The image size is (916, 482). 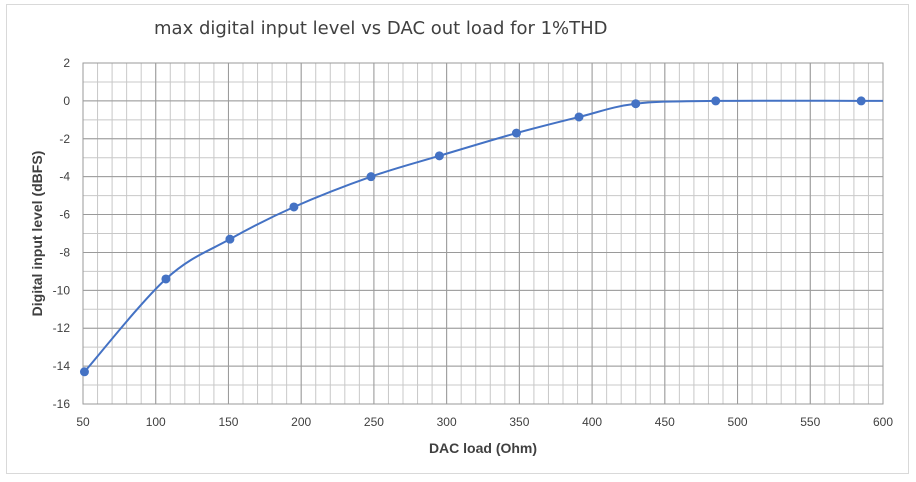 I want to click on x-tick-label: 50, so click(x=83, y=422).